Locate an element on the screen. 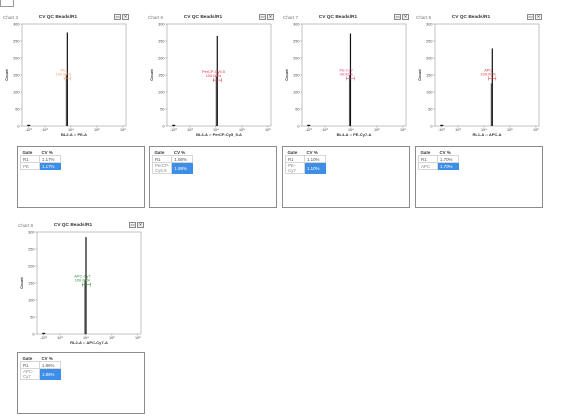  table-row: R1 1.10% is located at coordinates (305, 159).